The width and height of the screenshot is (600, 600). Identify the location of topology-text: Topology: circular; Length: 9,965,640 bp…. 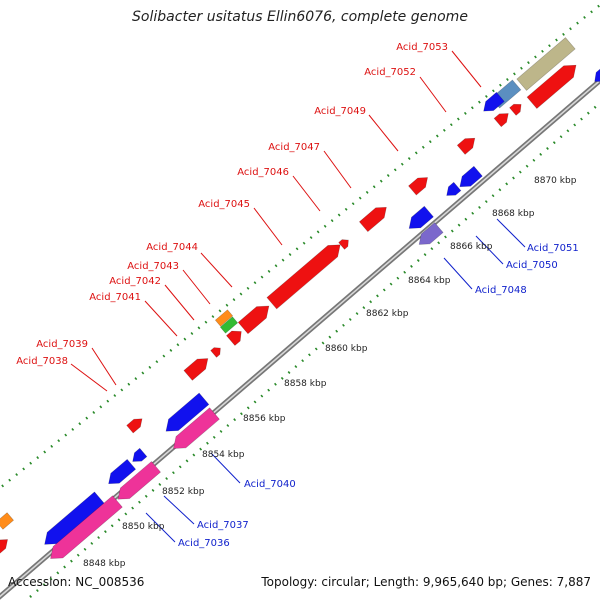
(426, 582).